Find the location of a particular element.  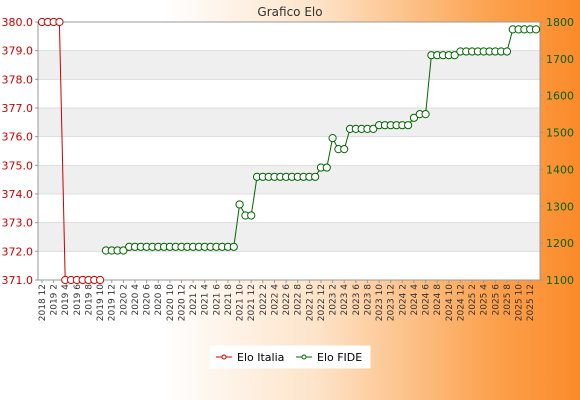

x-tick-label: 2021 10 is located at coordinates (241, 302).